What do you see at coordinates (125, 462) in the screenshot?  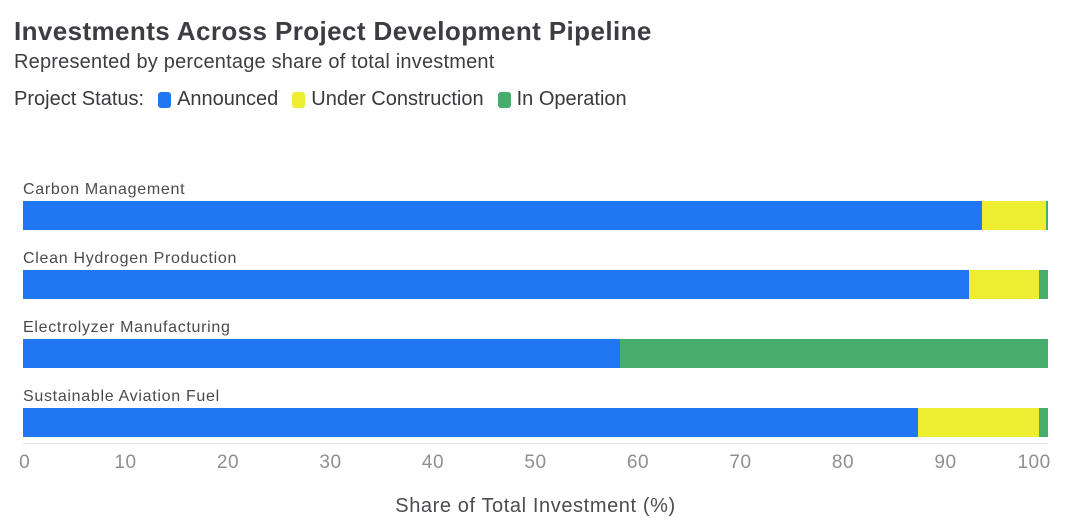 I see `x-tick-label: 10` at bounding box center [125, 462].